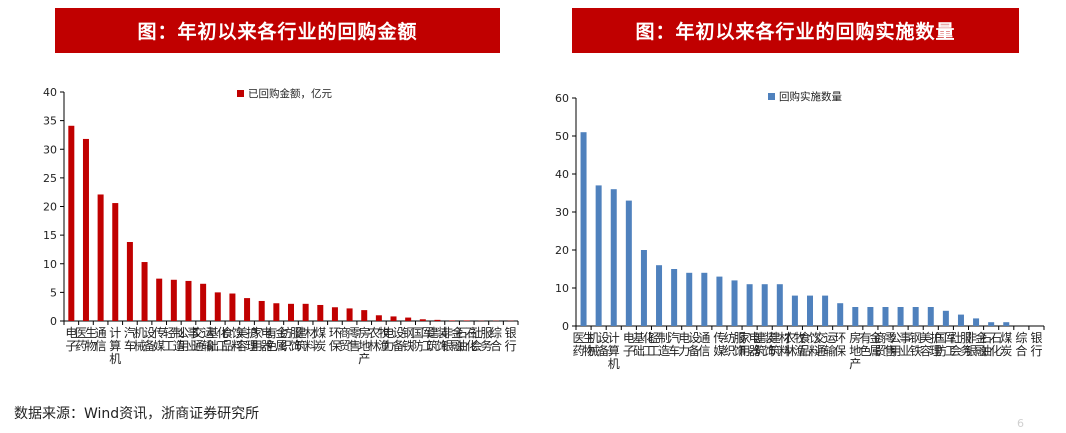  I want to click on right-y-tick-label: 0, so click(565, 326).